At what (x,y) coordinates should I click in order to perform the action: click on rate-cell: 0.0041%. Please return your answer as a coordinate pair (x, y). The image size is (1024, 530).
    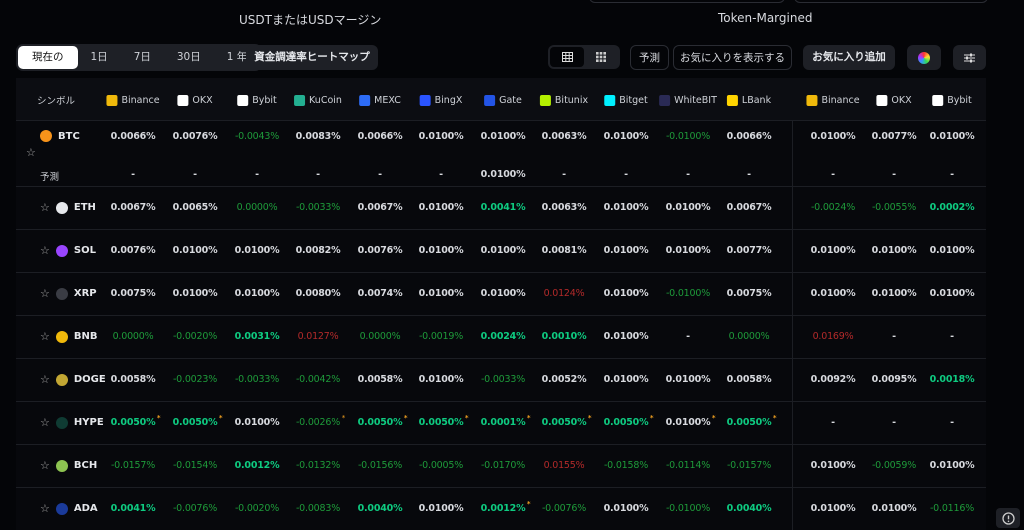
    Looking at the image, I should click on (133, 508).